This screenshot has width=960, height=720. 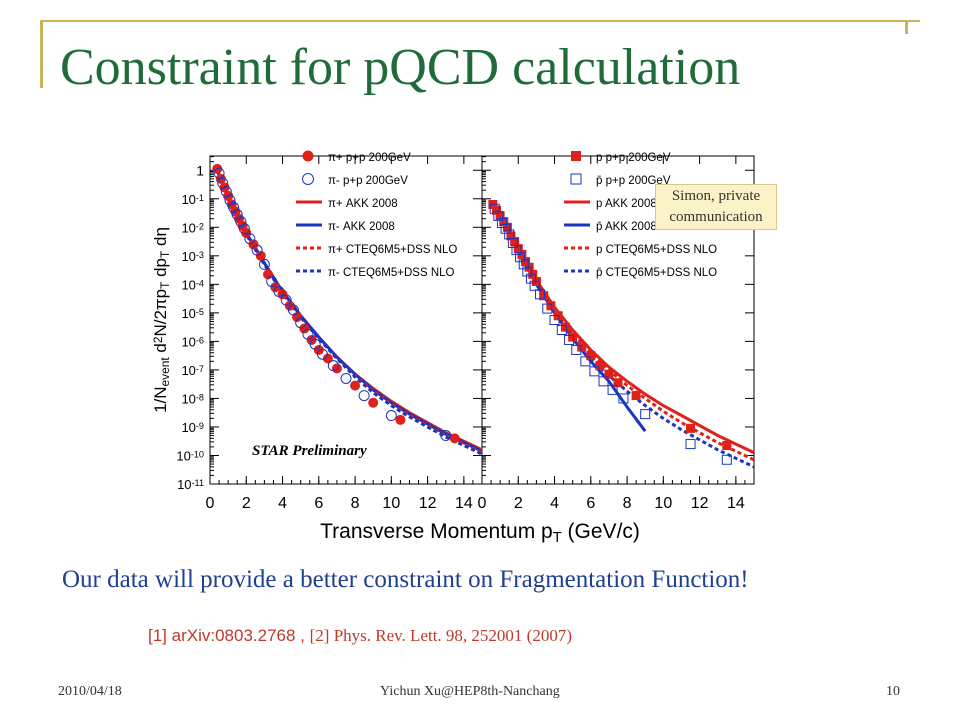 I want to click on x-tick-label: 8, so click(x=627, y=503).